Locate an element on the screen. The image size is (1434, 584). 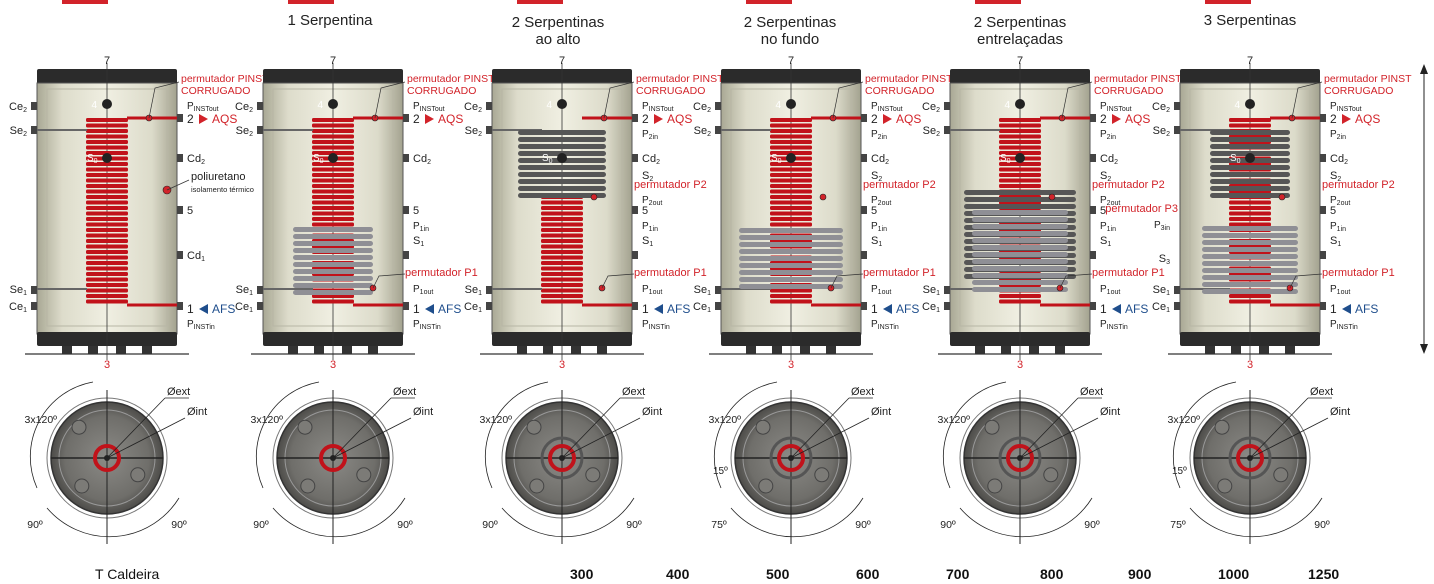
size-600: 600 is located at coordinates (868, 574).